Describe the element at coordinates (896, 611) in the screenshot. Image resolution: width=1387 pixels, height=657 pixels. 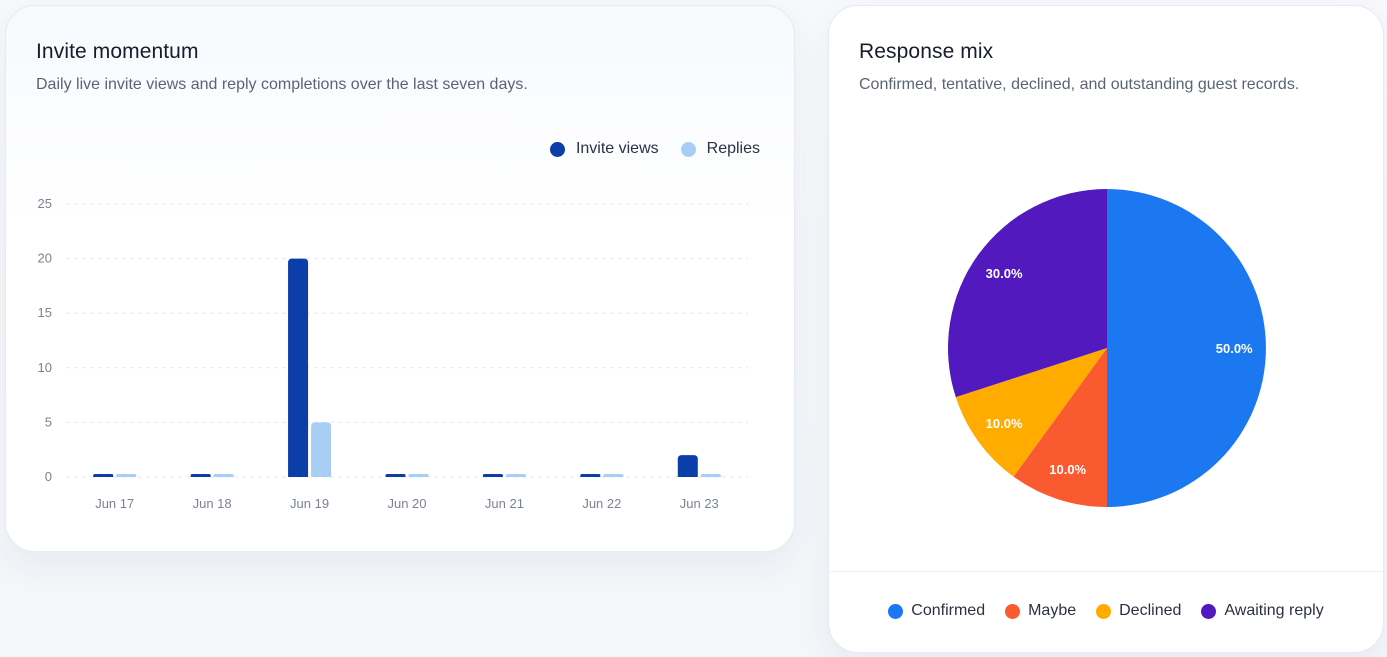
I see `confirmed-swatch` at that location.